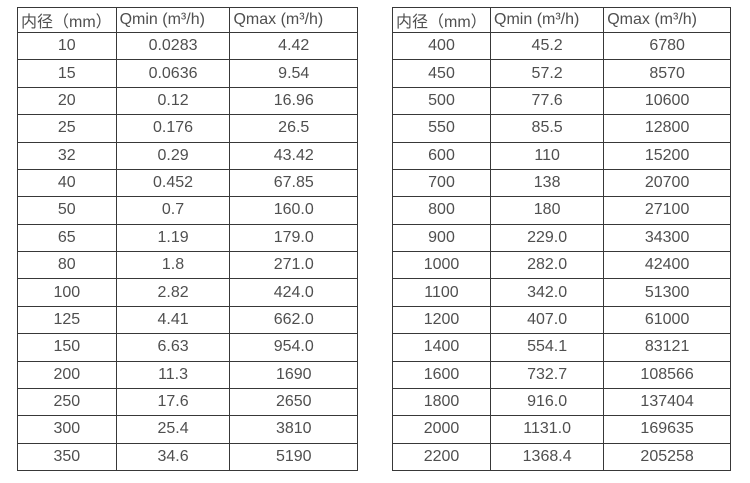  What do you see at coordinates (173, 320) in the screenshot?
I see `table-cell-qmin: 4.41` at bounding box center [173, 320].